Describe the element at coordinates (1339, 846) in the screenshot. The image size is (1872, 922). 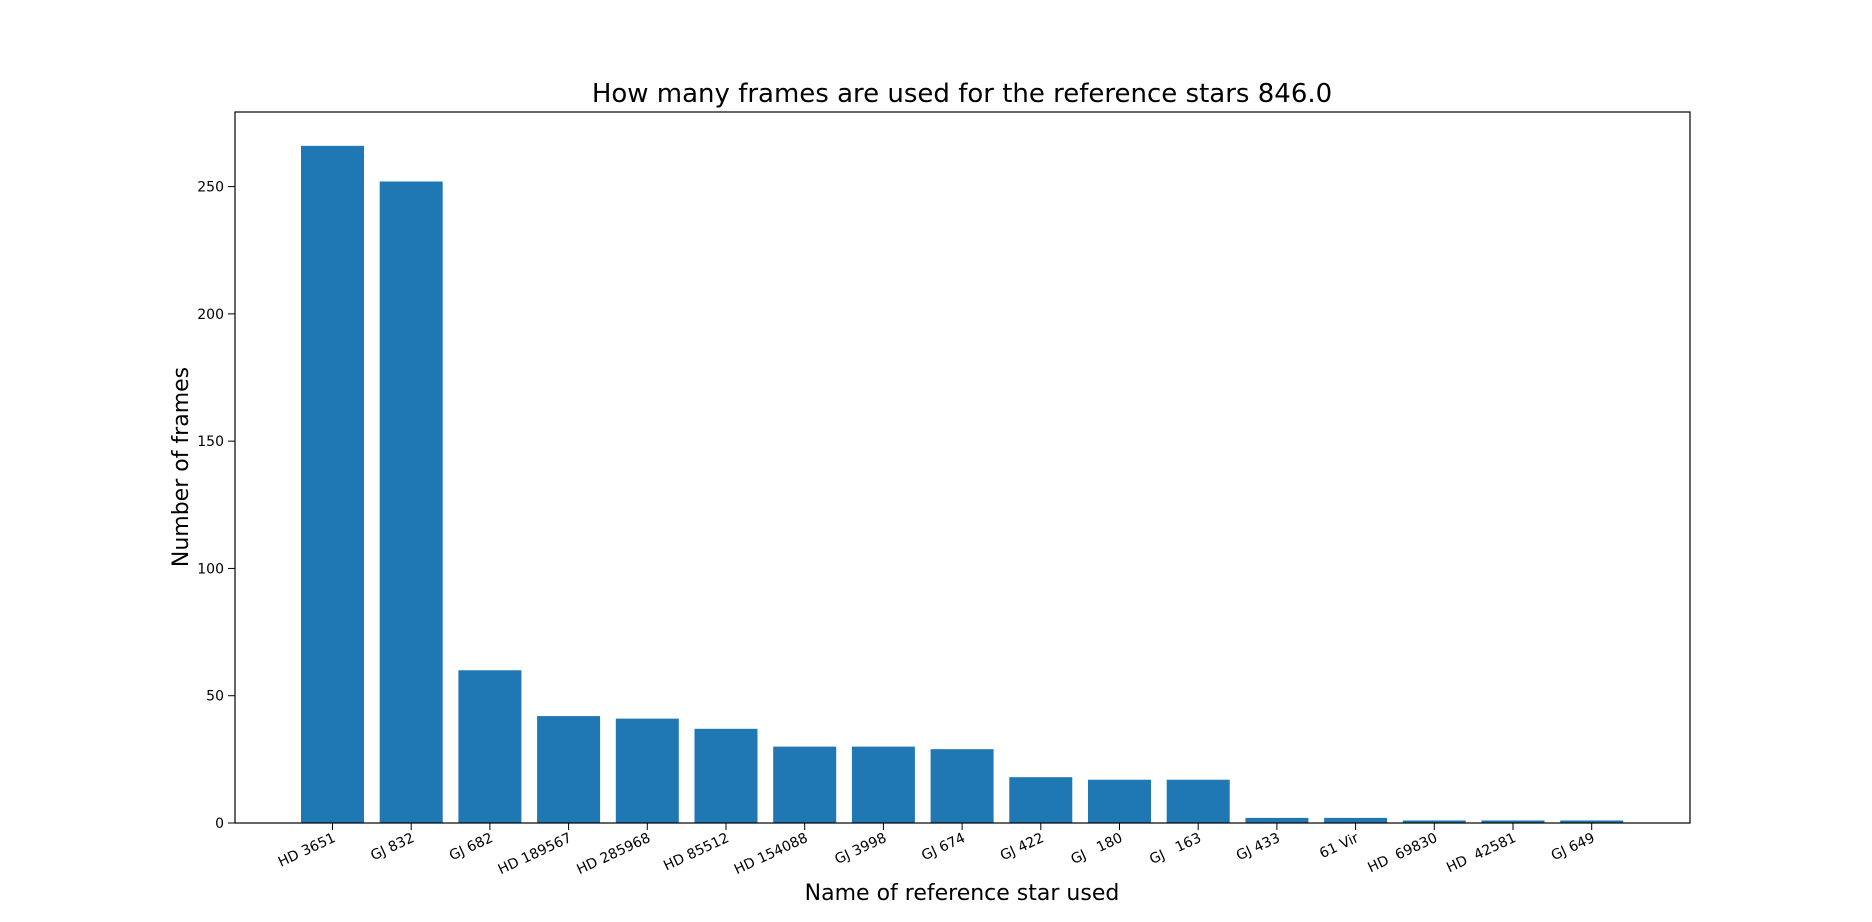
I see `x-tick-label: 61 Vir` at that location.